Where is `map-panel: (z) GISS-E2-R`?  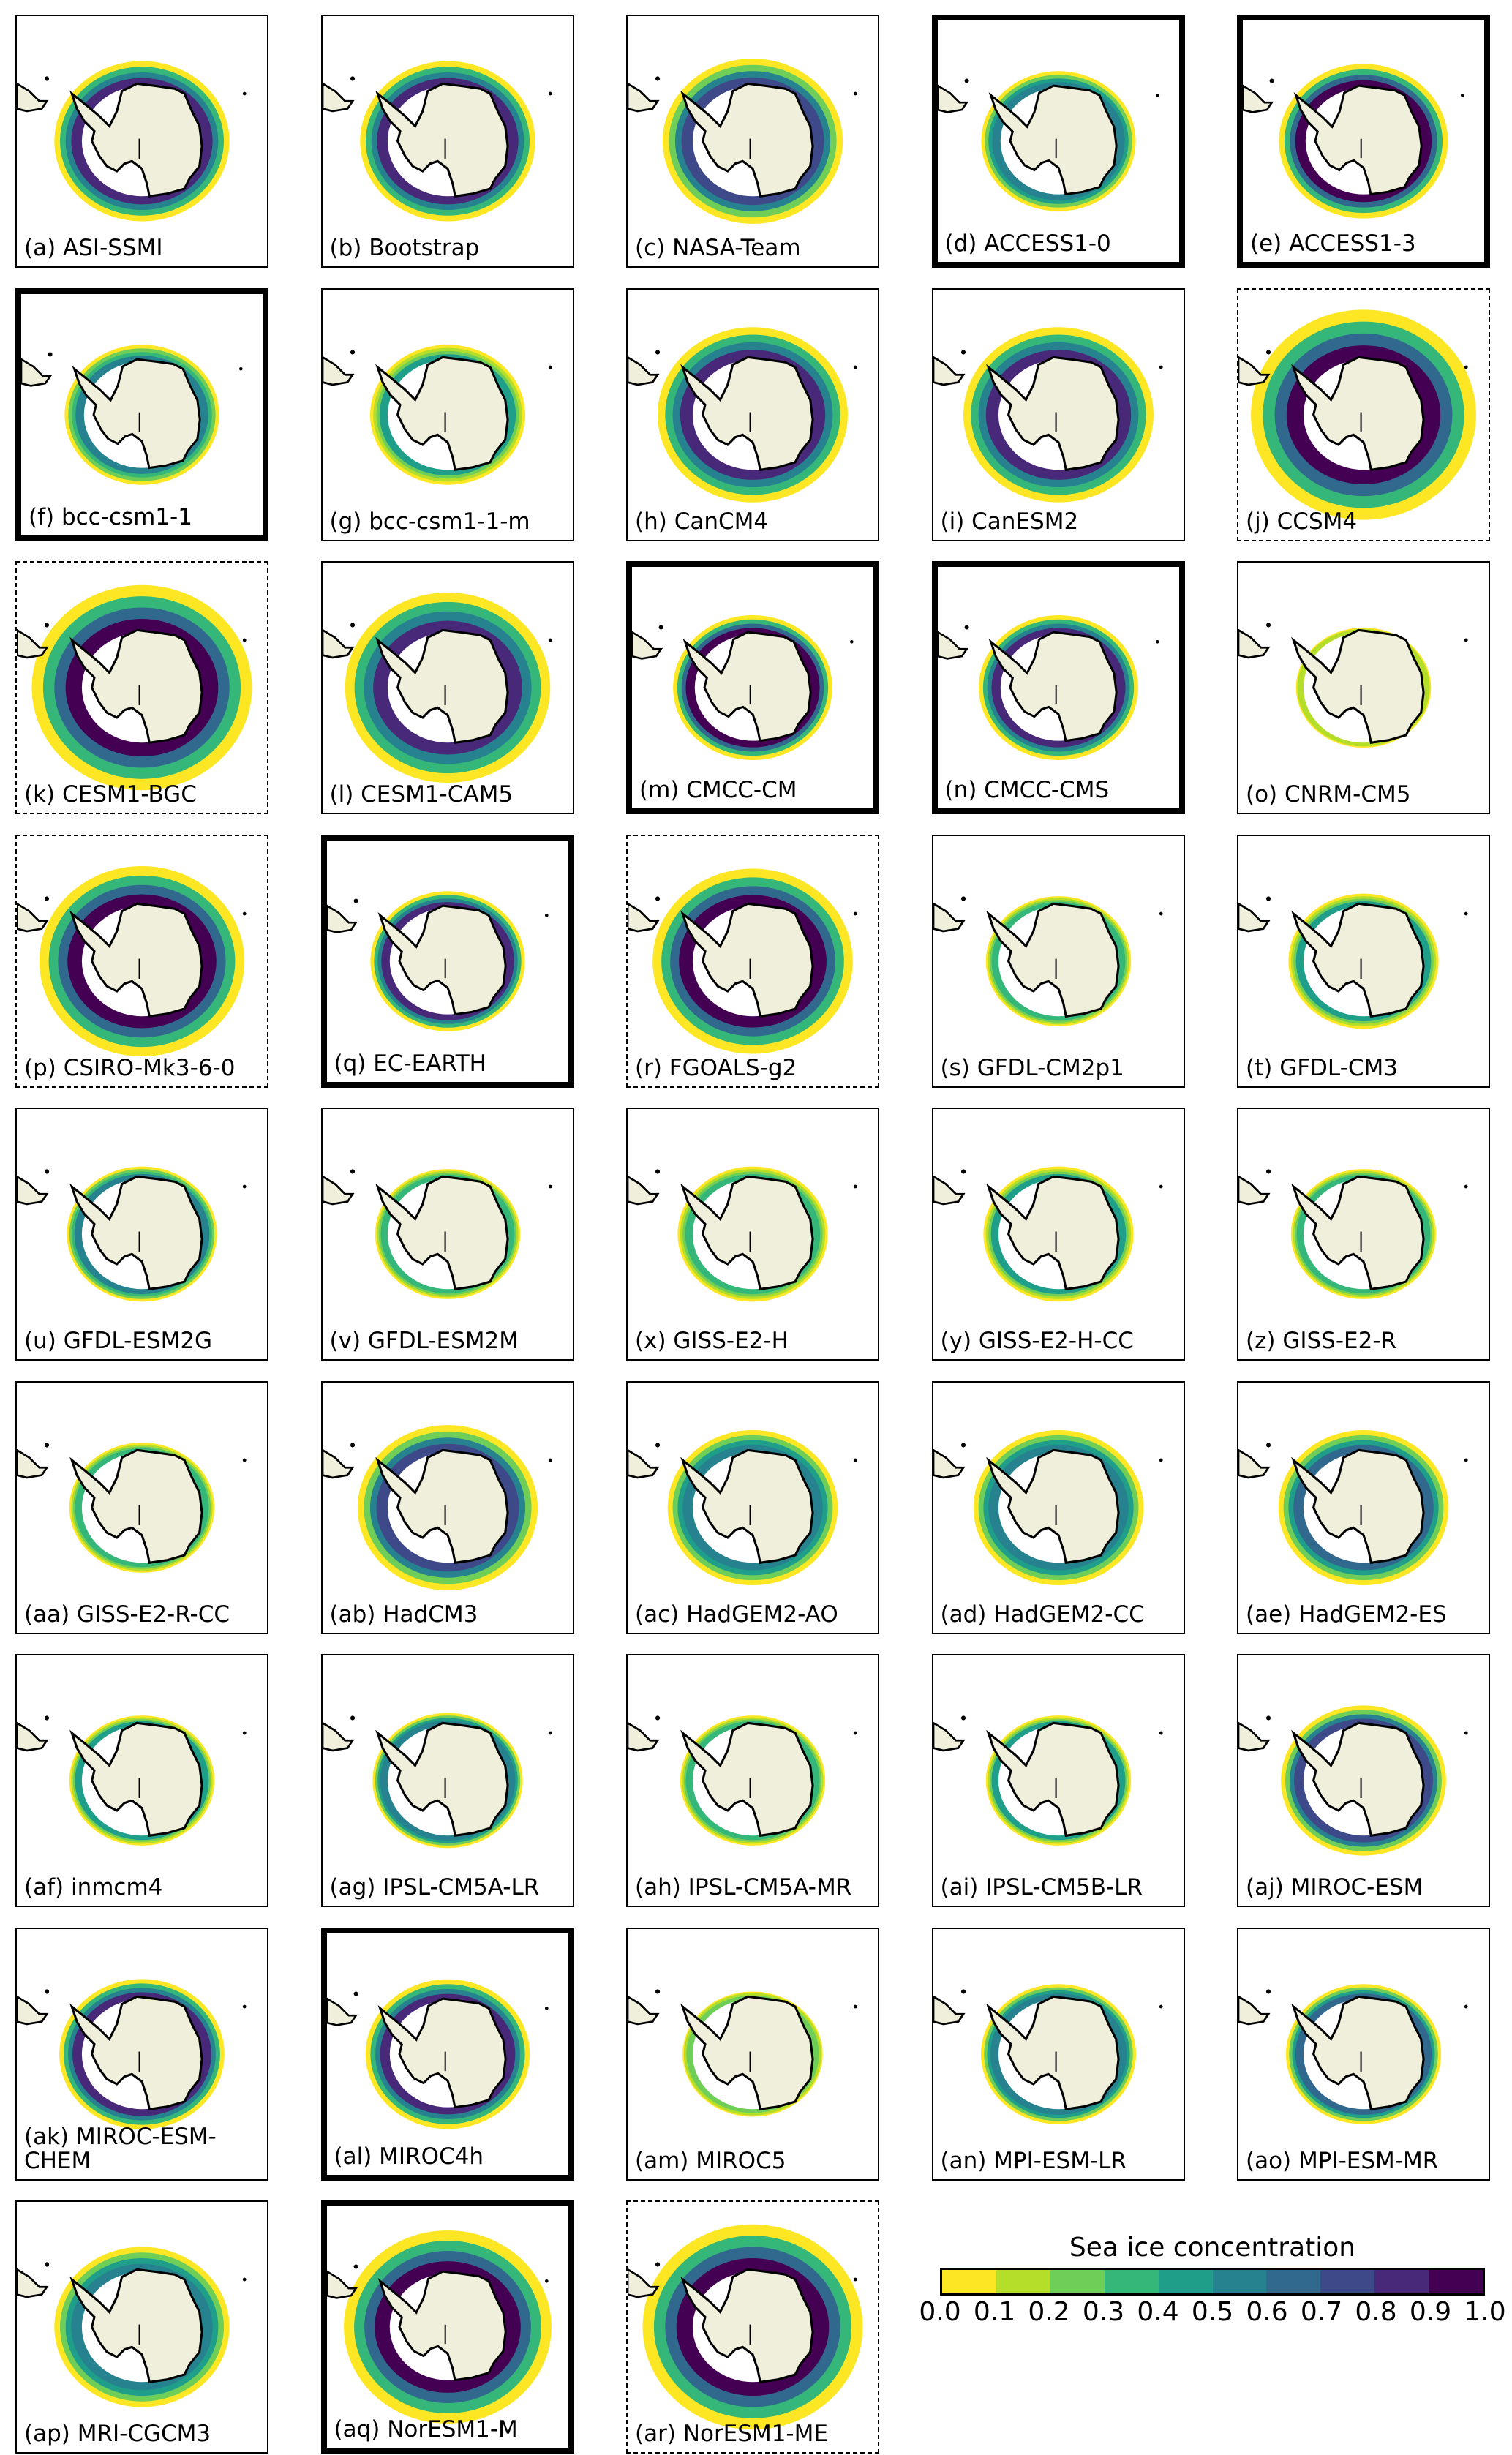 map-panel: (z) GISS-E2-R is located at coordinates (1364, 1234).